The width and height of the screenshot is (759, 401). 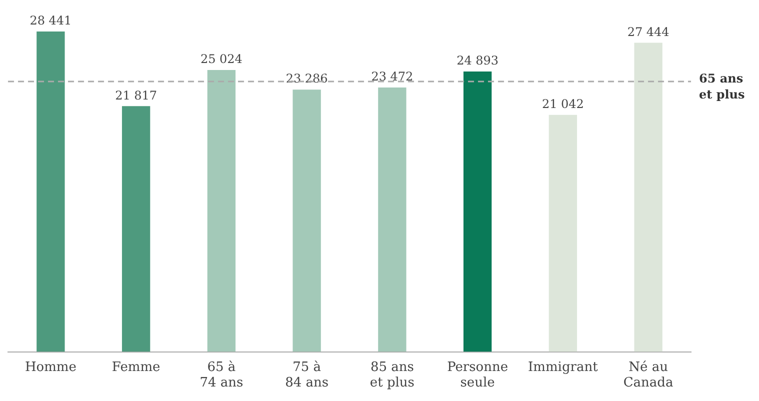 What do you see at coordinates (50, 367) in the screenshot?
I see `x-tick-label: Homme` at bounding box center [50, 367].